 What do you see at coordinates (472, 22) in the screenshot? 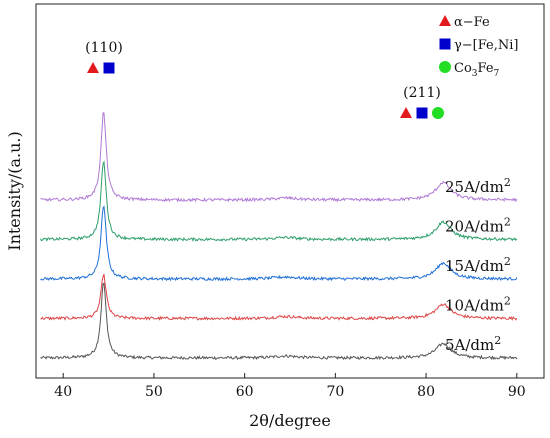
I see `legend-label-1: α−Fe` at bounding box center [472, 22].